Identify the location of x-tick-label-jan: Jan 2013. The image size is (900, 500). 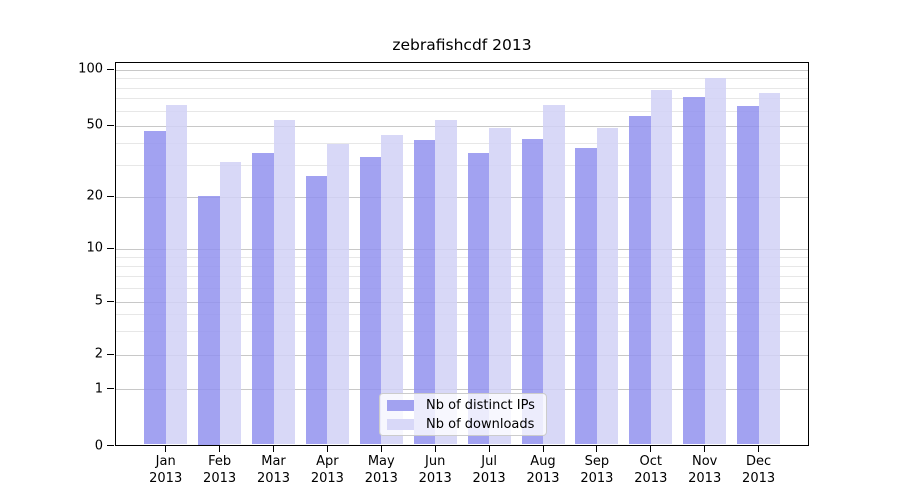
(166, 470).